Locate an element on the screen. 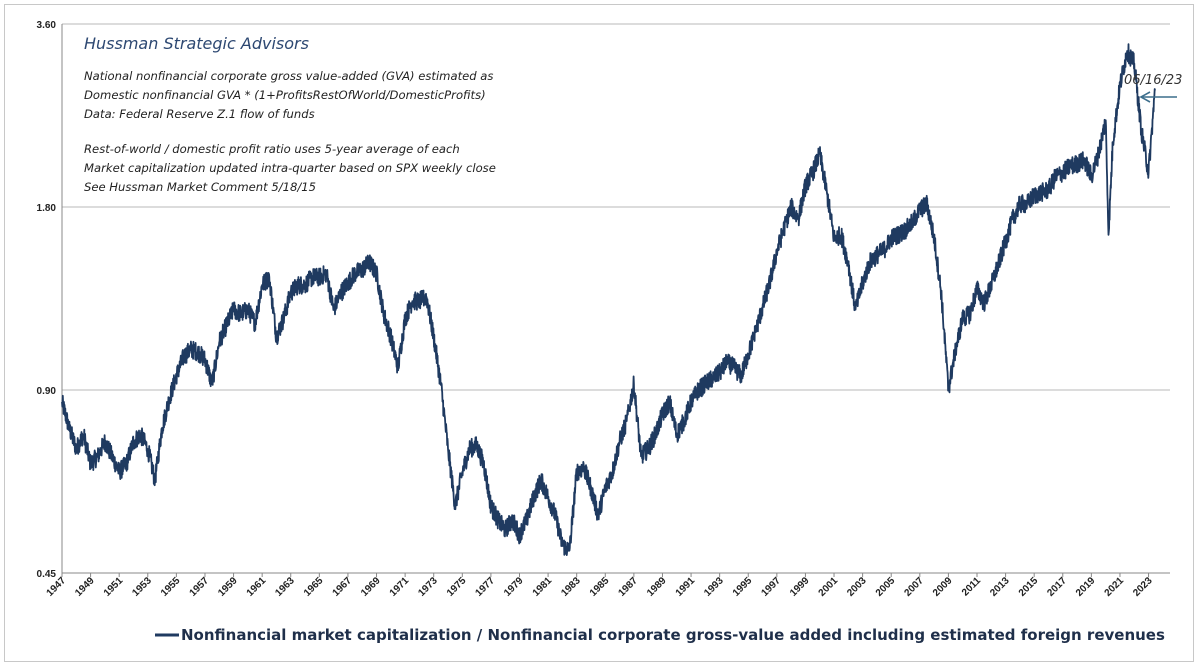  x-tick-label: 2017 is located at coordinates (1057, 587).